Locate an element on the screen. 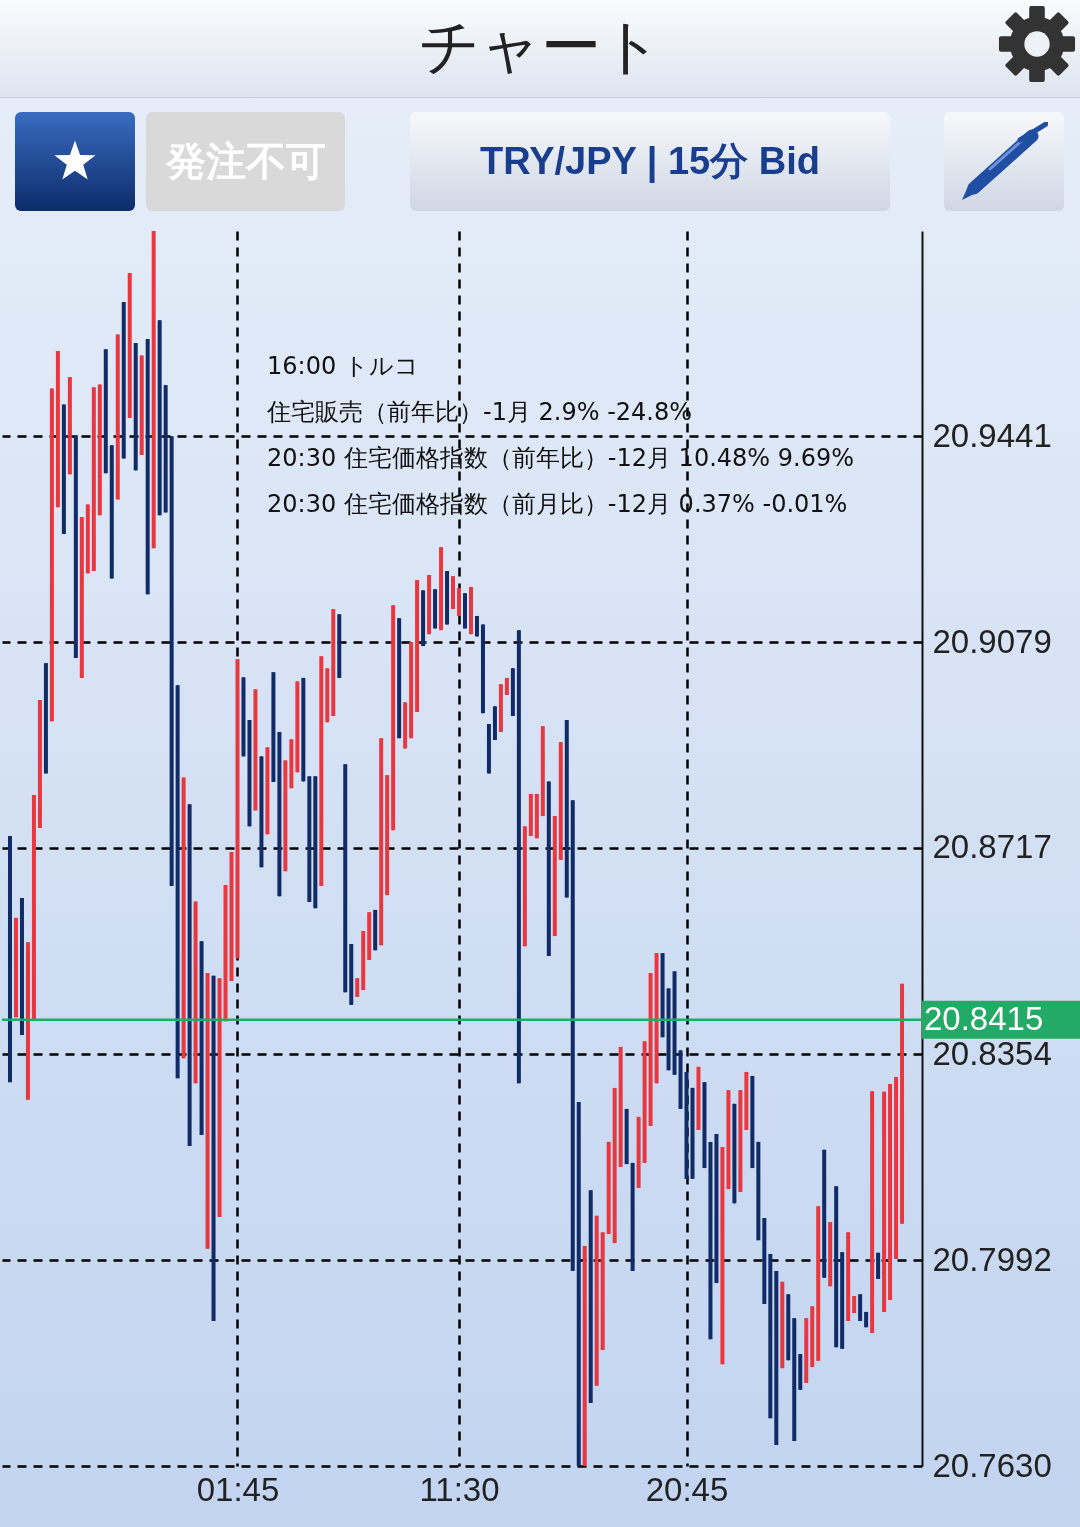 The image size is (1080, 1527). header-panel: チャート is located at coordinates (540, 49).